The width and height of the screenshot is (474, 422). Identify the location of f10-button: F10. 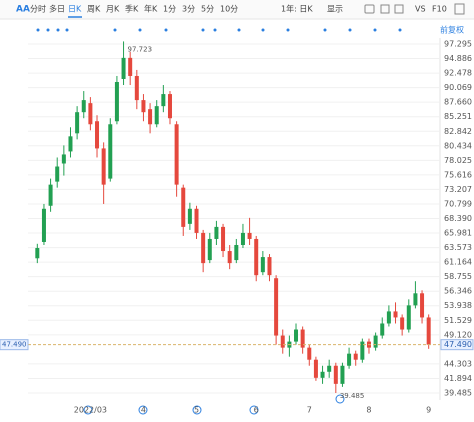
(439, 9).